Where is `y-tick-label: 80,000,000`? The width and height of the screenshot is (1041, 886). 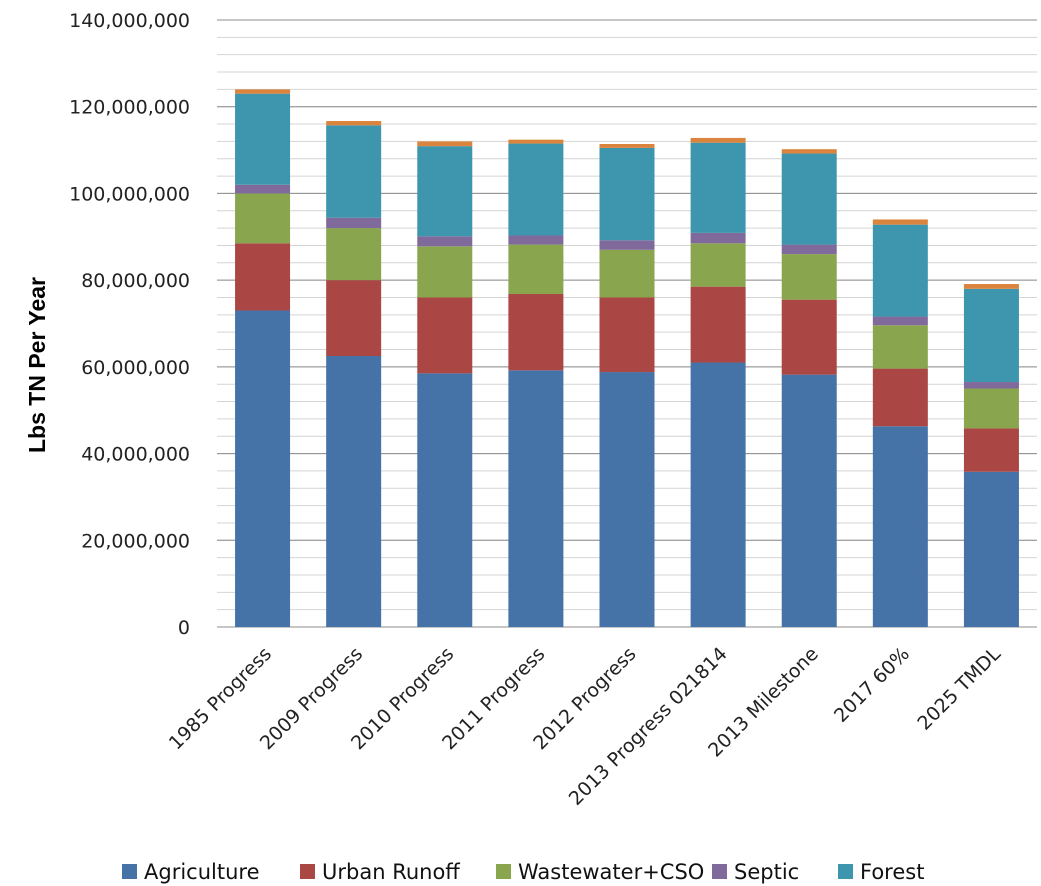
y-tick-label: 80,000,000 is located at coordinates (135, 281).